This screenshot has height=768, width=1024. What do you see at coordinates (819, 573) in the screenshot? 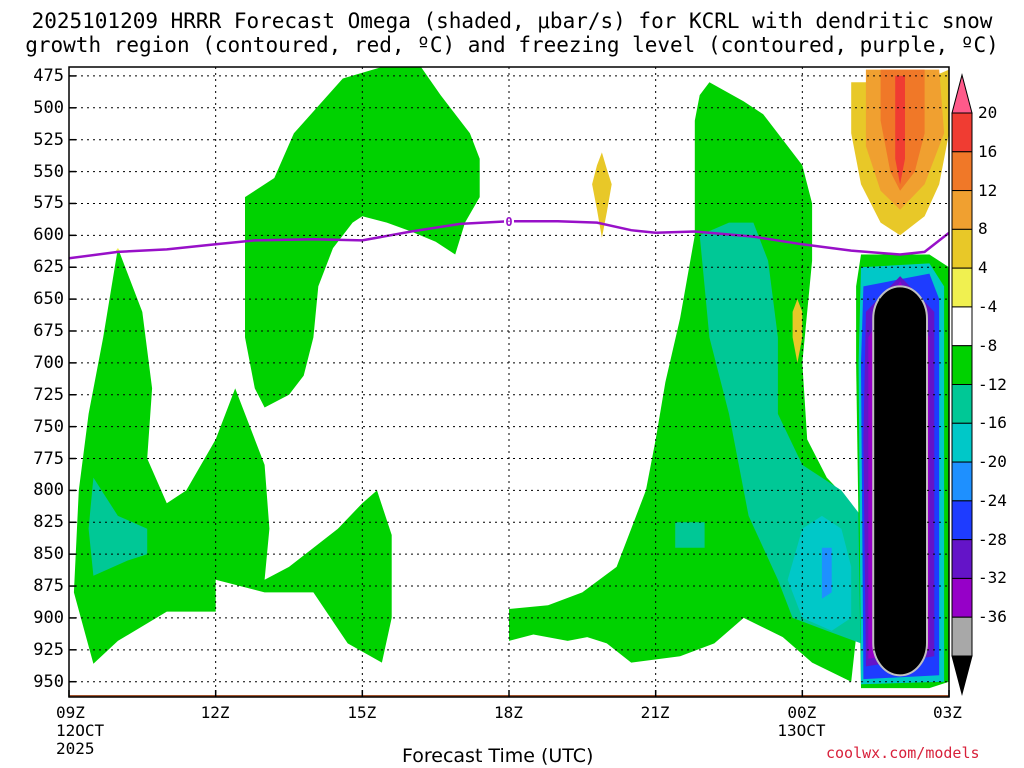
I see `omega-region--12-6` at bounding box center [819, 573].